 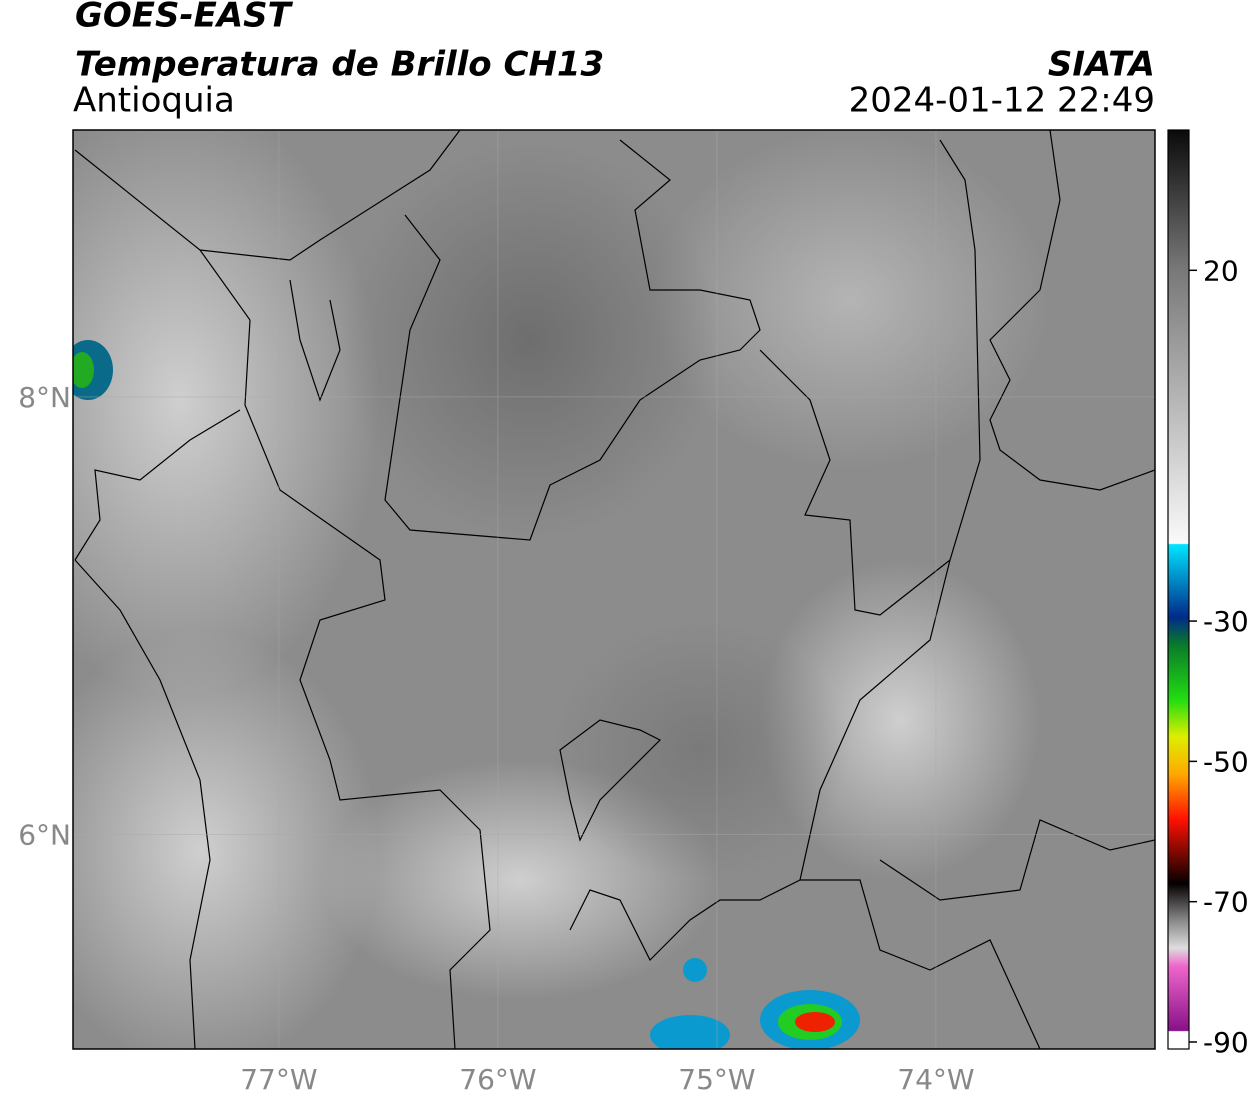 I want to click on colorbar, so click(x=1178, y=589).